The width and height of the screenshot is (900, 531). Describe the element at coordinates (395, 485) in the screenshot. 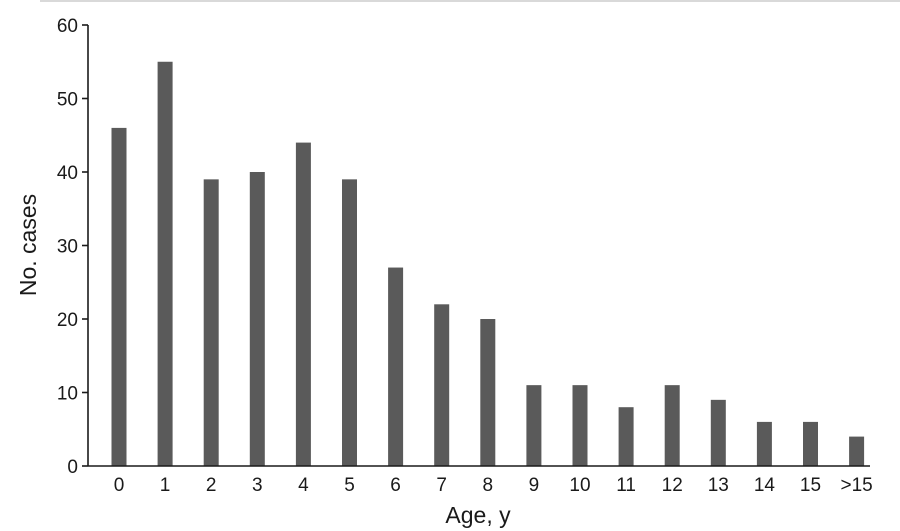

I see `x-tick-label: 6` at that location.